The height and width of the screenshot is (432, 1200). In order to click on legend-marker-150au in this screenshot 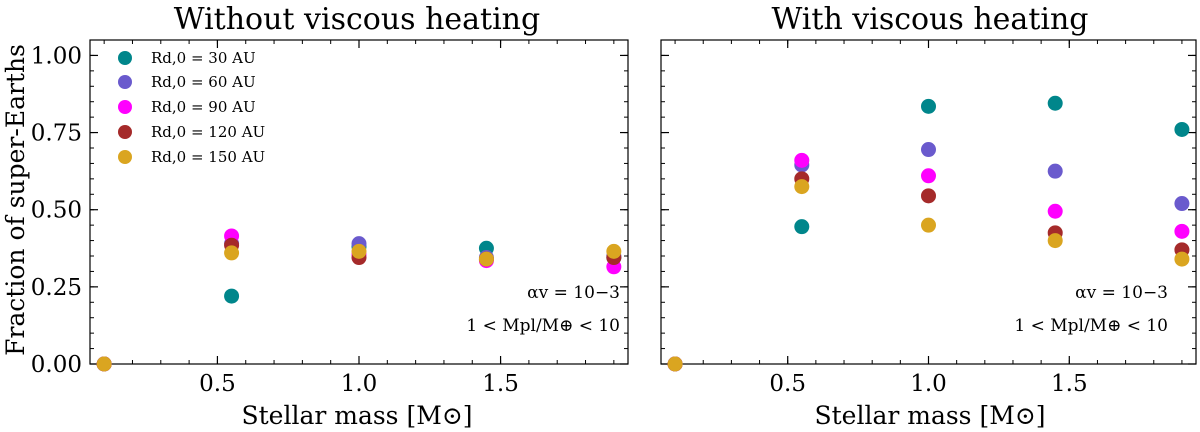, I will do `click(125, 157)`.